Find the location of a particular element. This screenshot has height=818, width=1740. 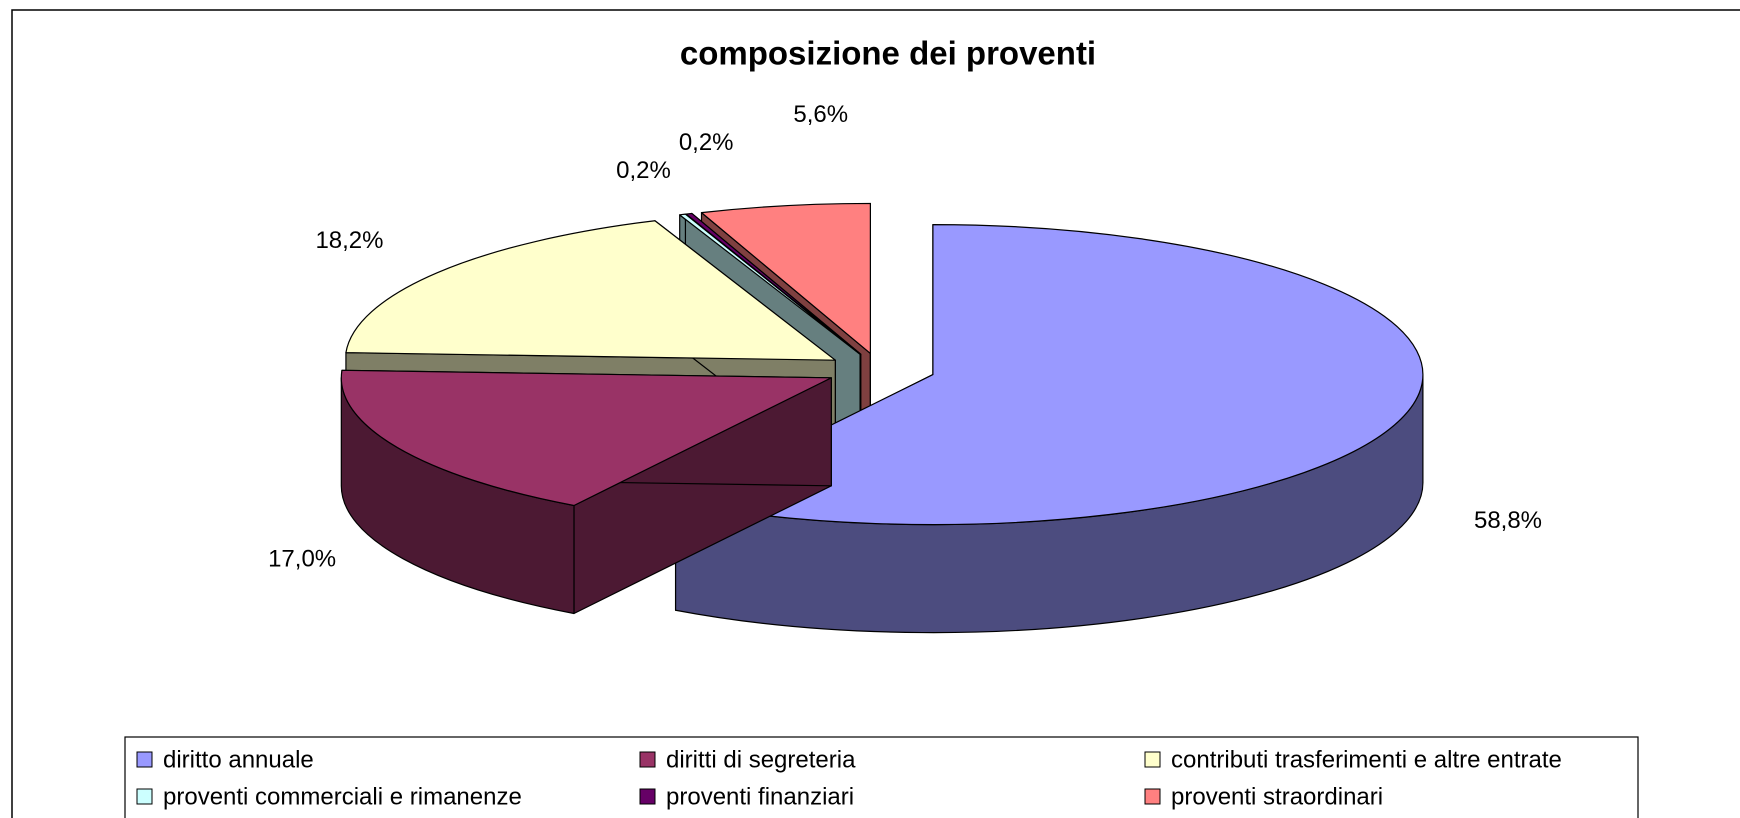

data-label: 17,0% is located at coordinates (302, 558).